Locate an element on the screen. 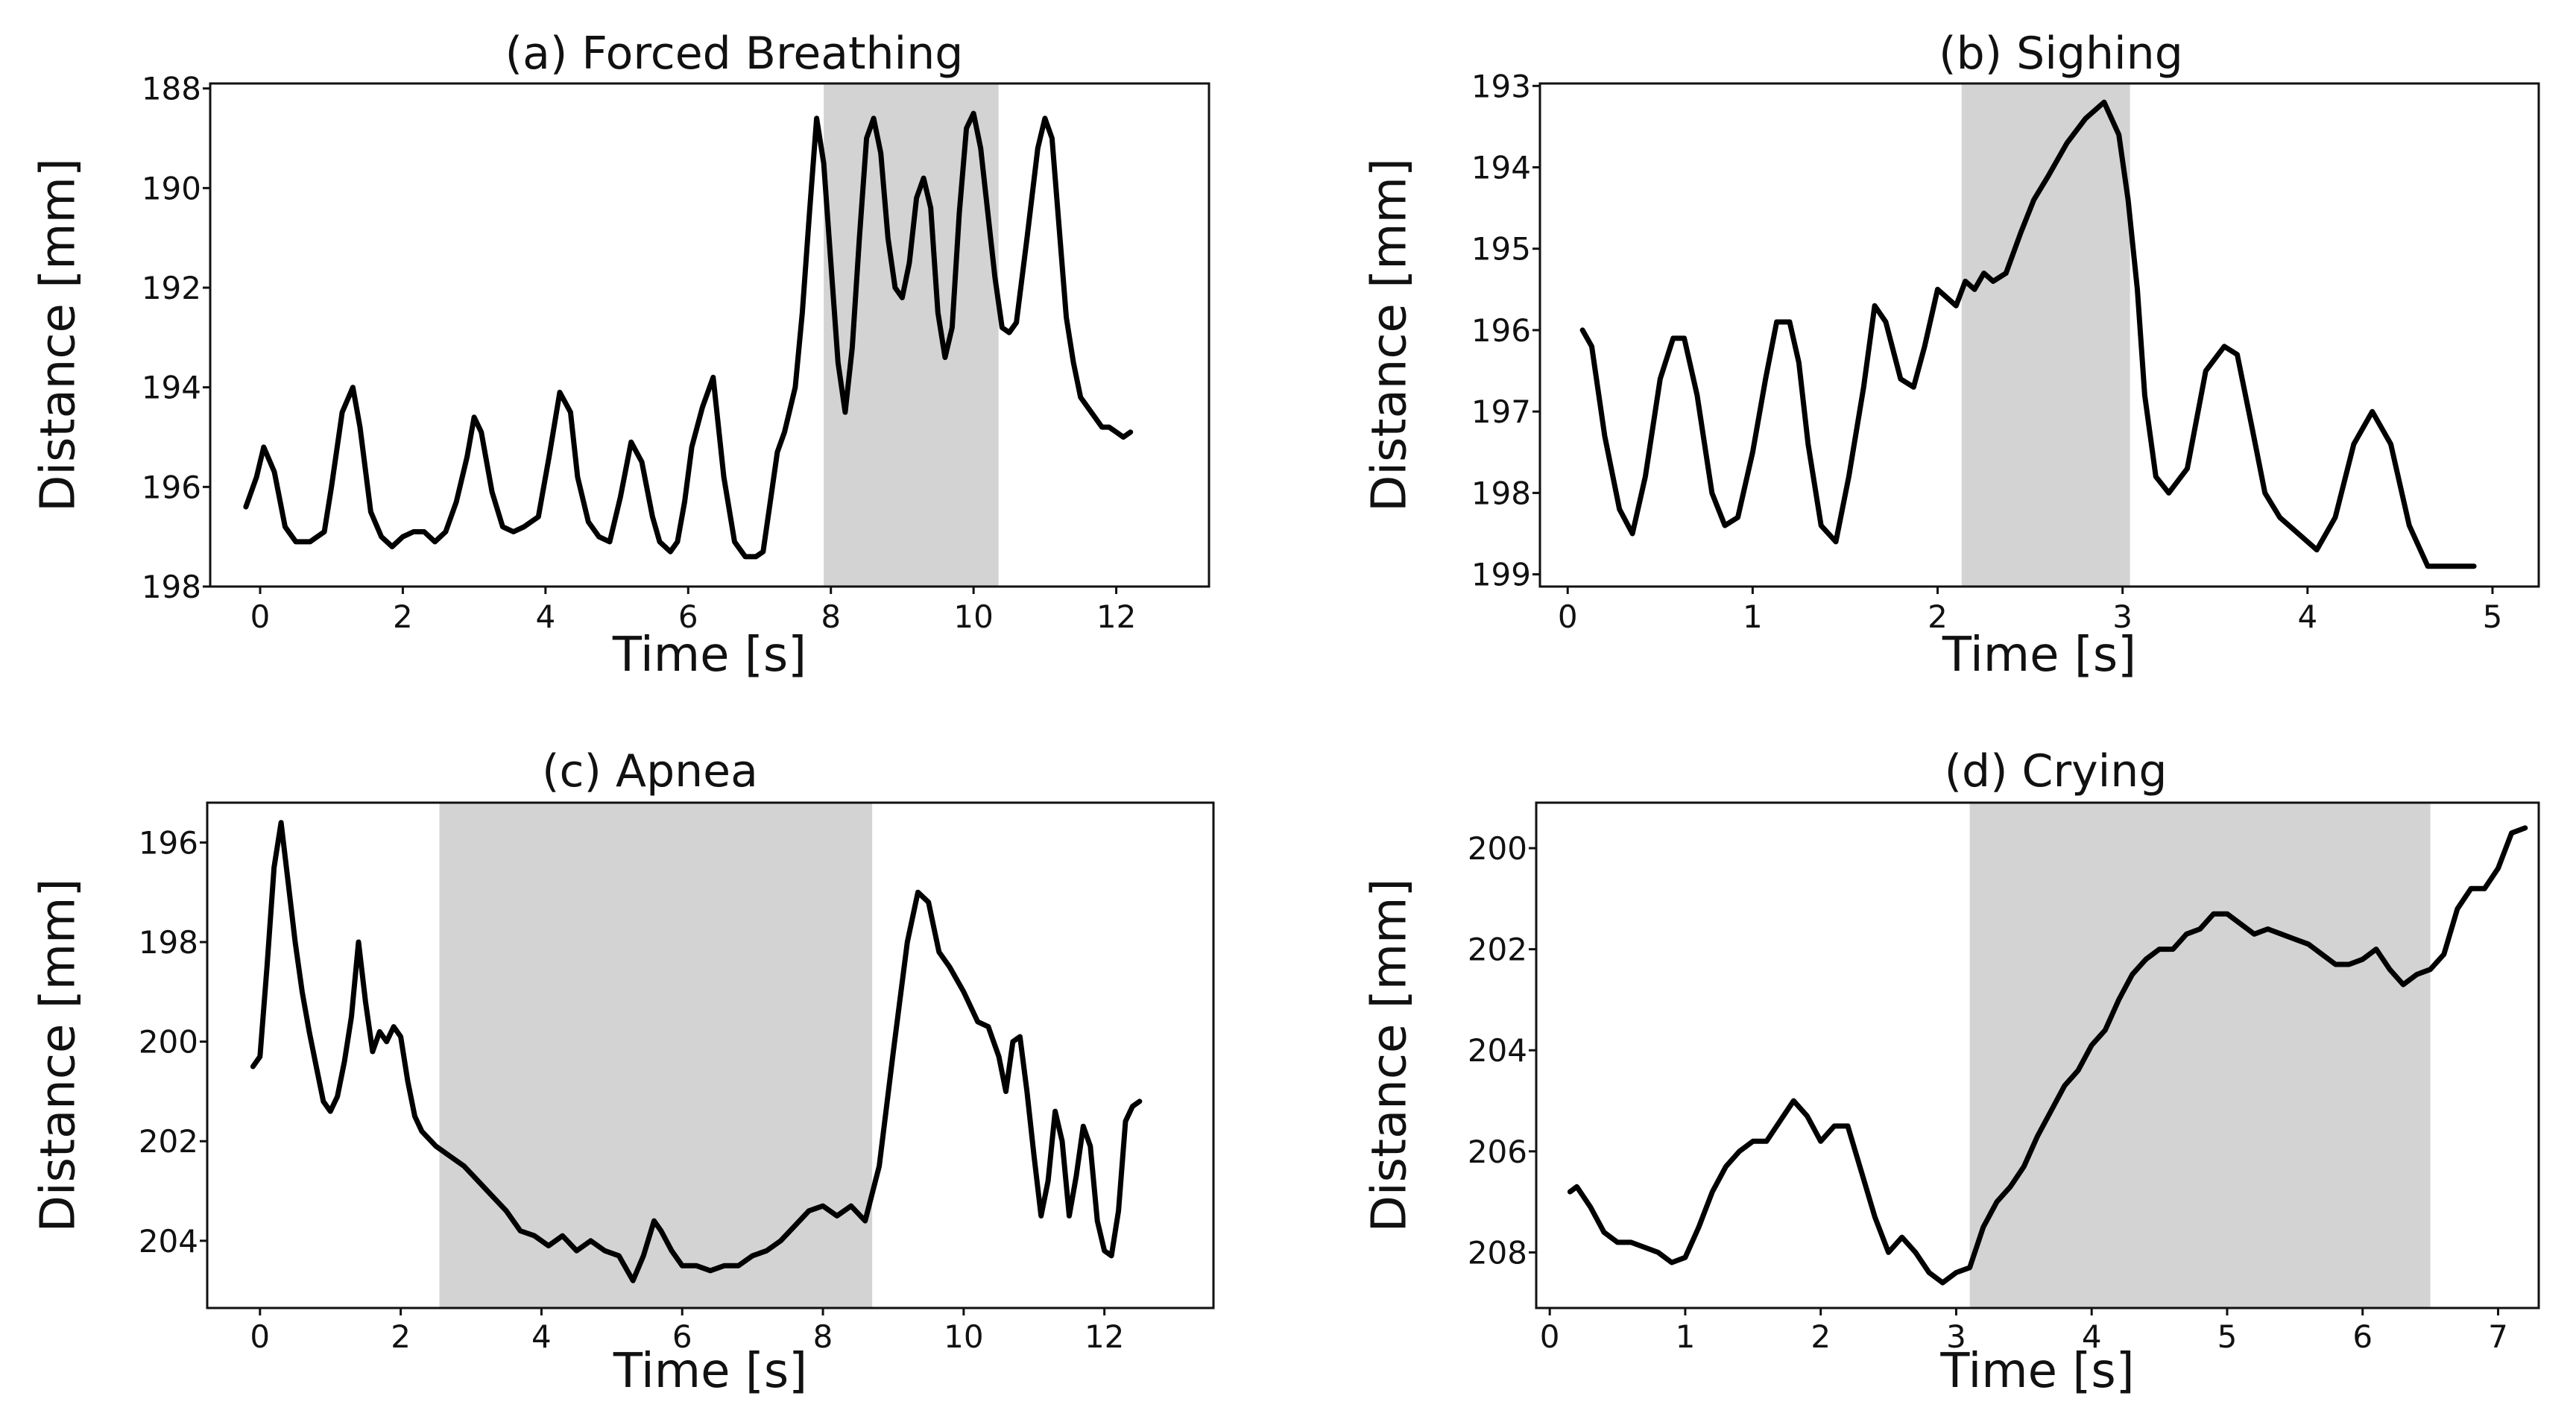 The image size is (2576, 1425). y-tick-label: 195 is located at coordinates (1501, 250).